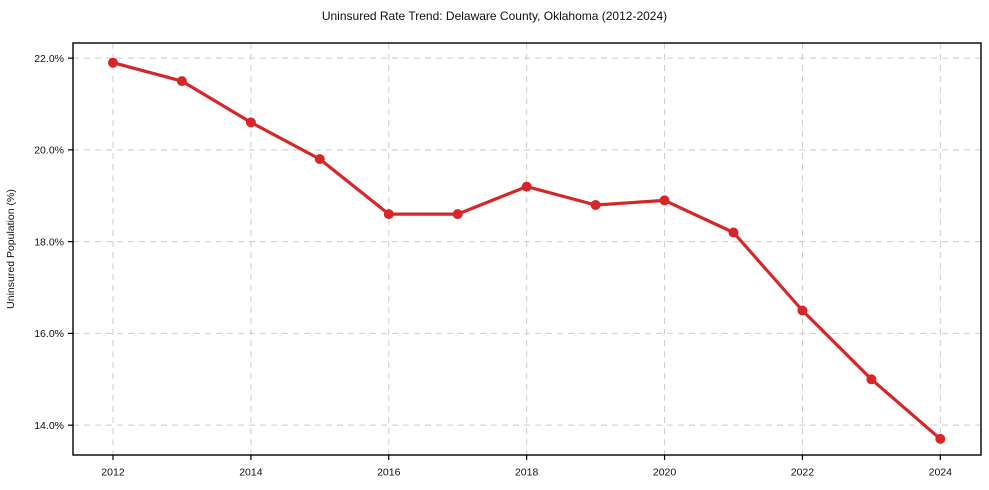  I want to click on x-tick-label: 2018, so click(527, 473).